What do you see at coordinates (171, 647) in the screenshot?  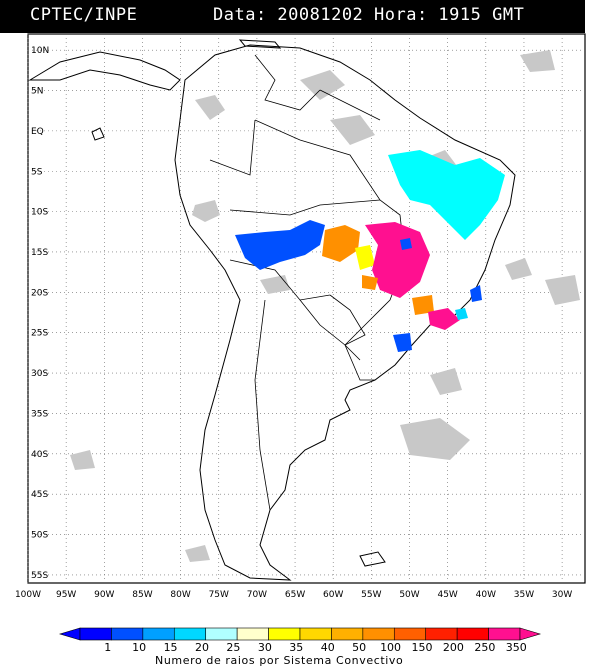 I see `colorbar-label: 15` at bounding box center [171, 647].